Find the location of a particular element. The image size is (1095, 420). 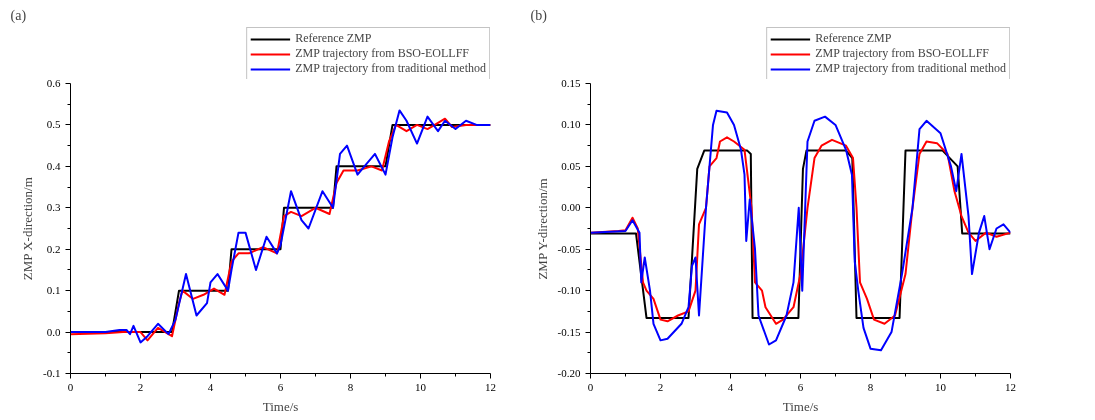

y-tick-label: 0.2 is located at coordinates (53, 248).